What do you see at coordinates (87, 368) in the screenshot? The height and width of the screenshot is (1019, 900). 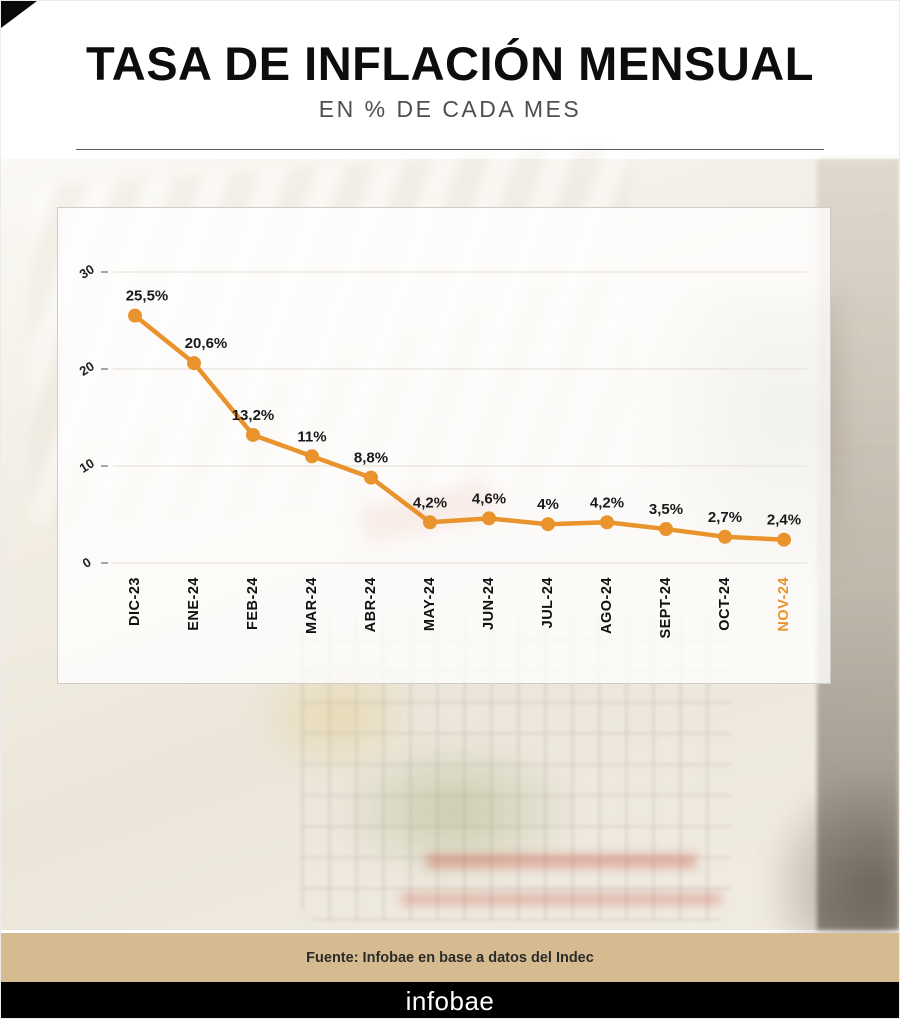 I see `svg-text: 20` at bounding box center [87, 368].